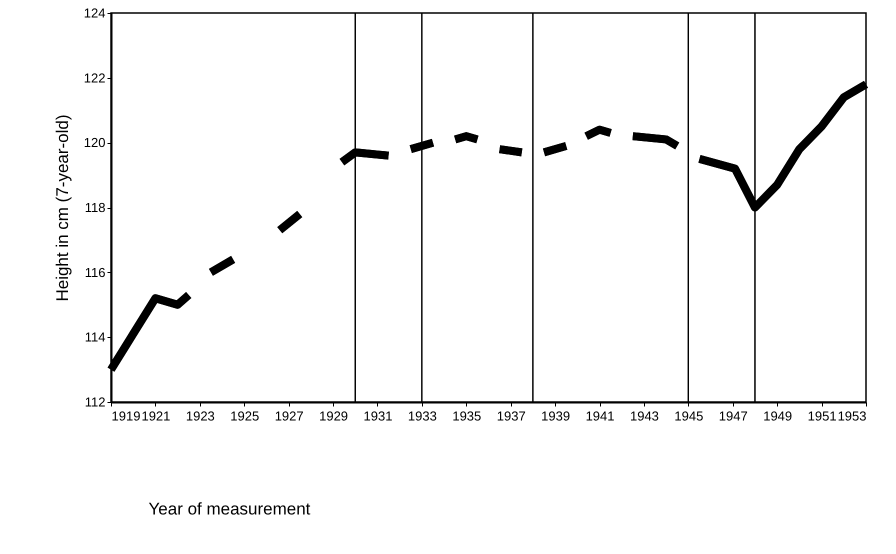 This screenshot has width=896, height=554. I want to click on y-tick-label: 114, so click(95, 337).